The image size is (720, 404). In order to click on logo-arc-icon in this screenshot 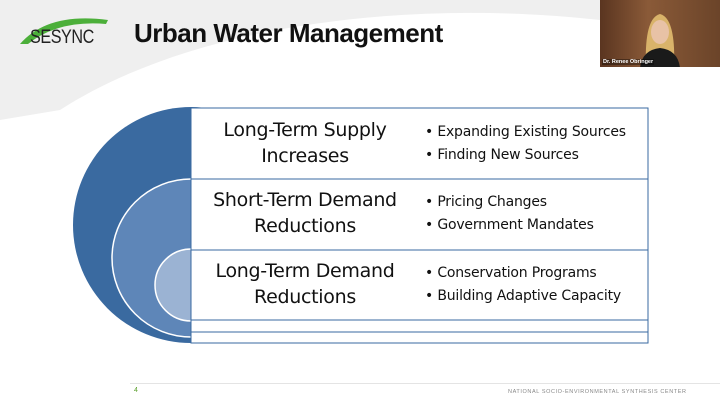, I will do `click(64, 31)`.